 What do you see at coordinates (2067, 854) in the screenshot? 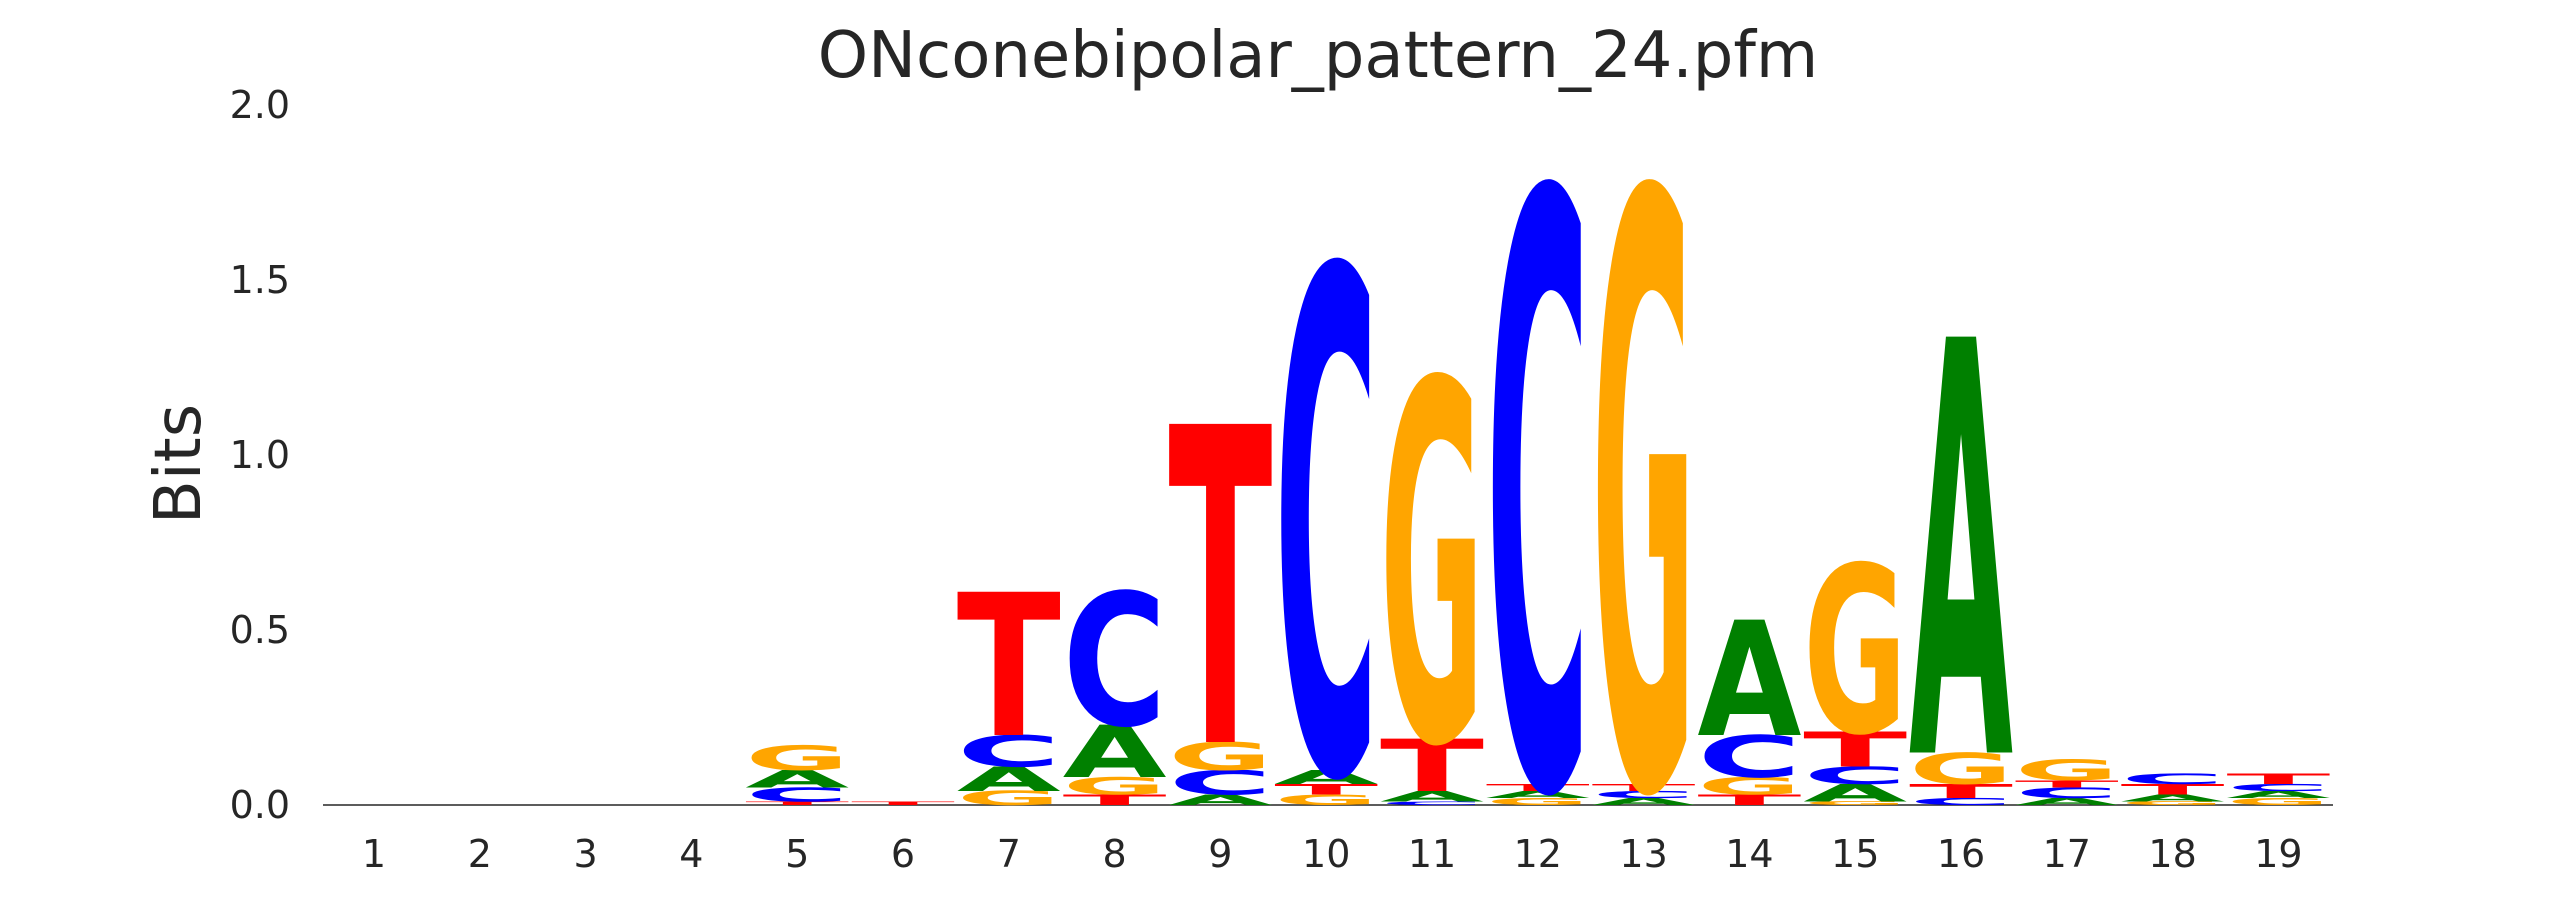
I see `x-tick-label: 17` at bounding box center [2067, 854].